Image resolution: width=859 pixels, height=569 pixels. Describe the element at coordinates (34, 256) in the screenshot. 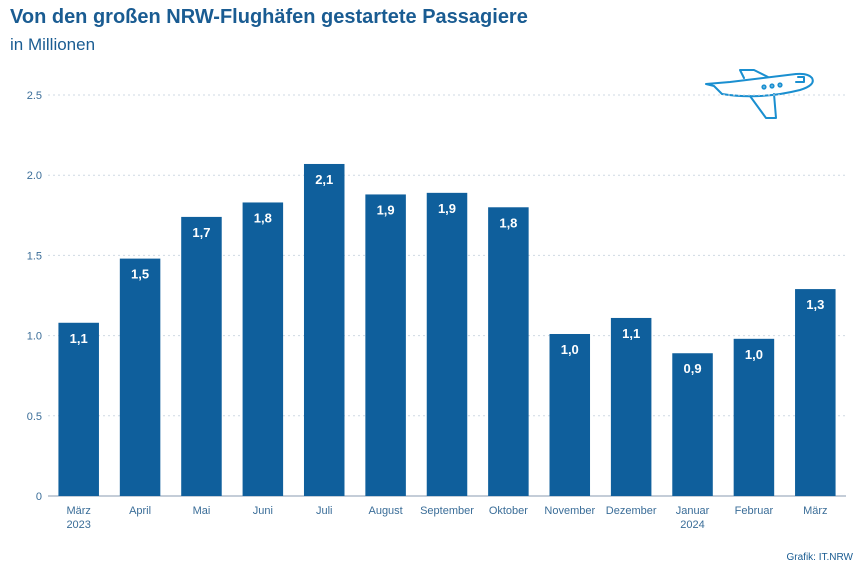

I see `y-tick-label: 1.5` at that location.